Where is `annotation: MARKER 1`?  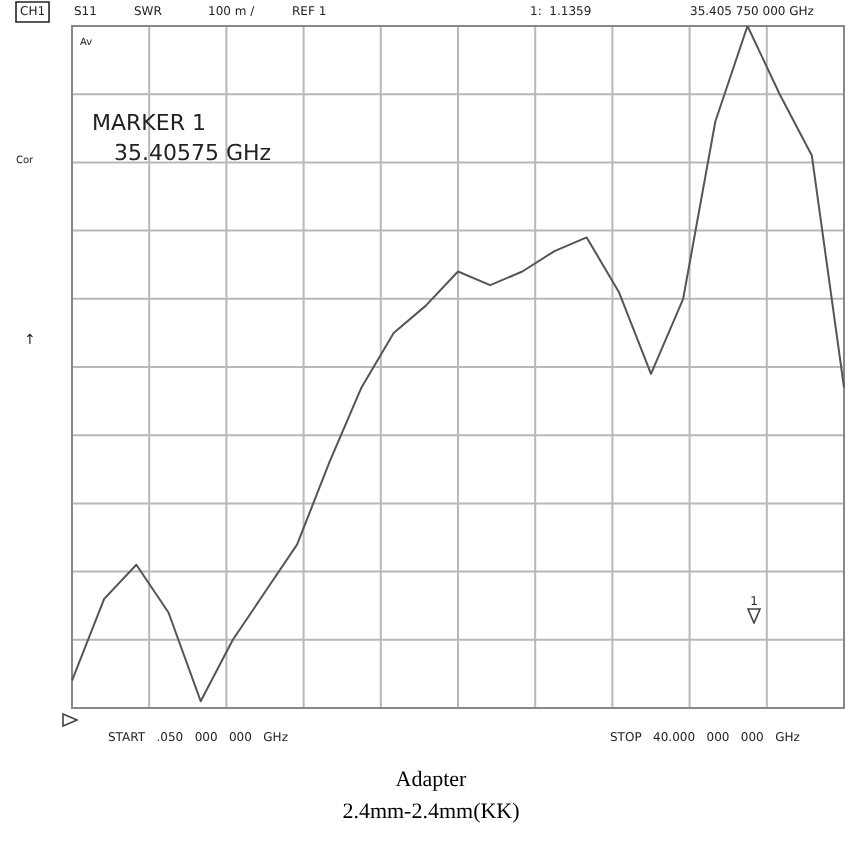
annotation: MARKER 1 is located at coordinates (149, 122).